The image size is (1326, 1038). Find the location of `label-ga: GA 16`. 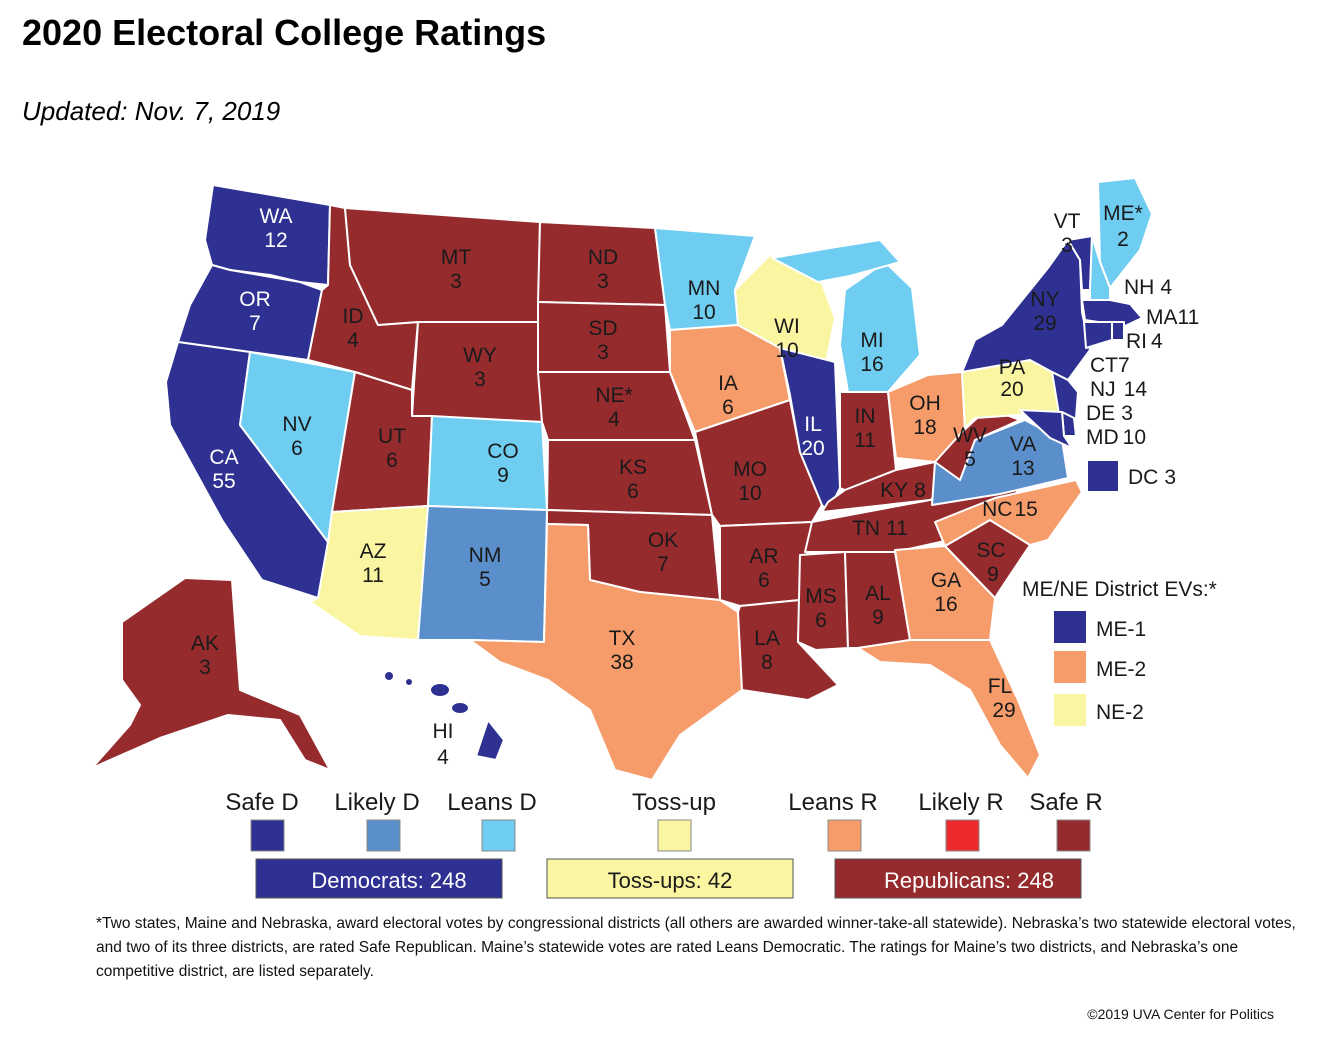

label-ga: GA 16 is located at coordinates (946, 592).